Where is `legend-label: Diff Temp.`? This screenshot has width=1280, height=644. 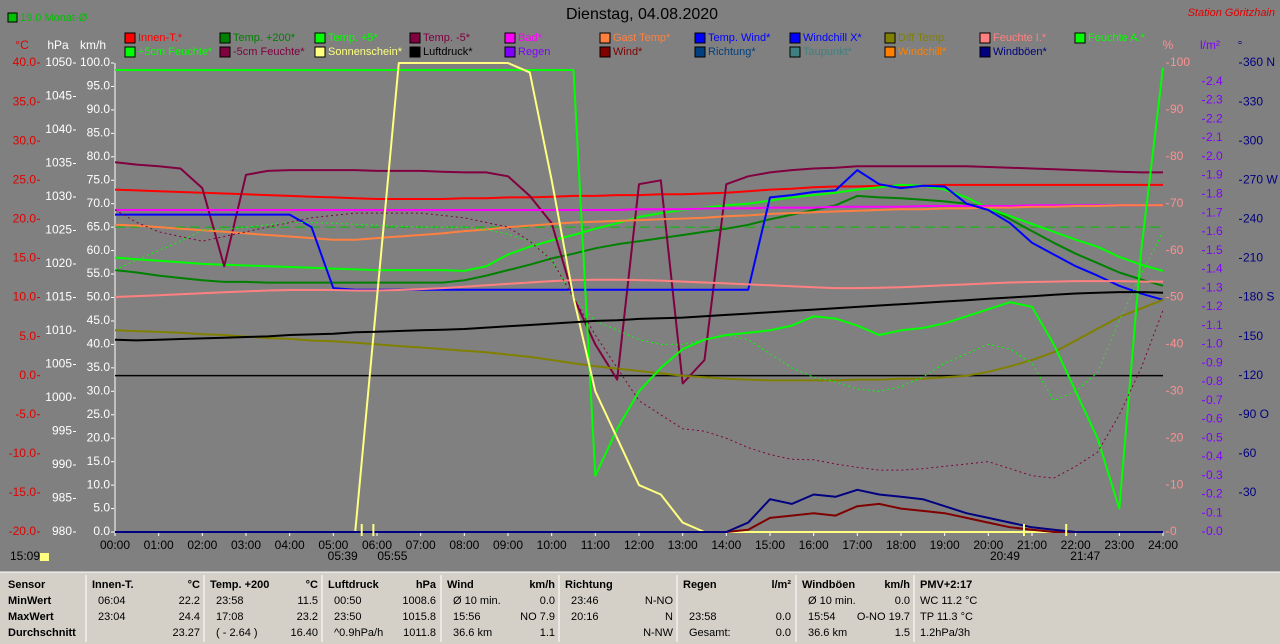
legend-label: Diff Temp. is located at coordinates (922, 38).